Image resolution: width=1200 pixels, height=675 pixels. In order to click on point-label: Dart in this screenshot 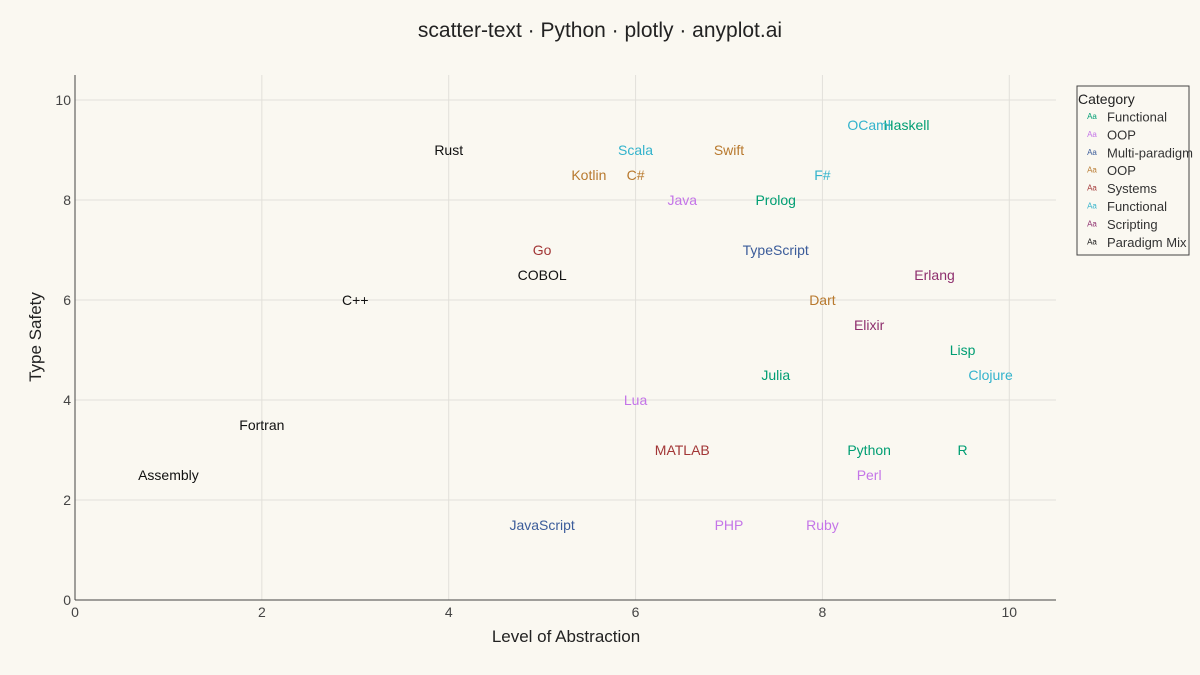, I will do `click(822, 300)`.